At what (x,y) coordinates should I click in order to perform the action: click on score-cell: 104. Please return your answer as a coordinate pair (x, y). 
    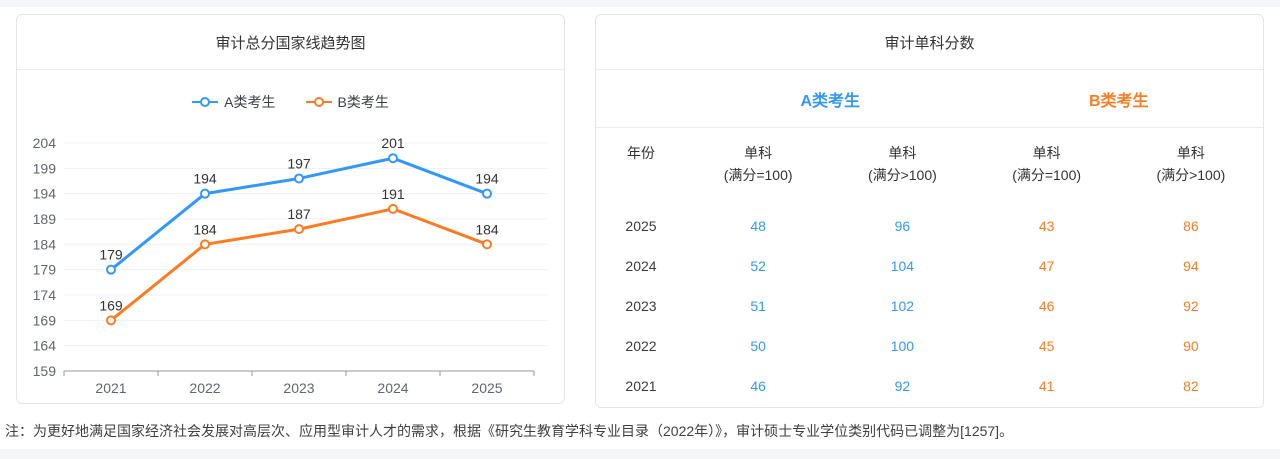
    Looking at the image, I should click on (902, 266).